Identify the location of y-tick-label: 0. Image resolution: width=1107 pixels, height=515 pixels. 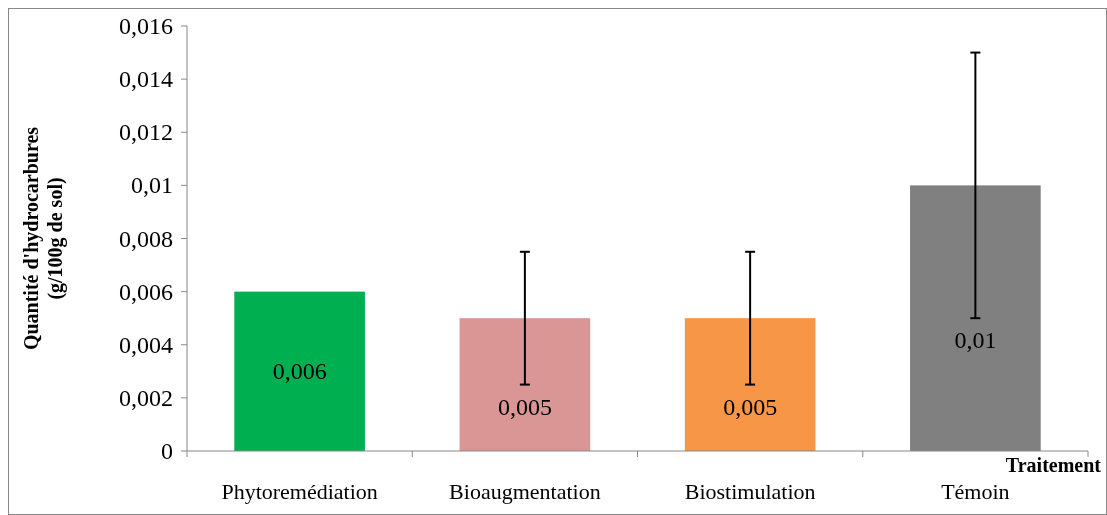
(167, 451).